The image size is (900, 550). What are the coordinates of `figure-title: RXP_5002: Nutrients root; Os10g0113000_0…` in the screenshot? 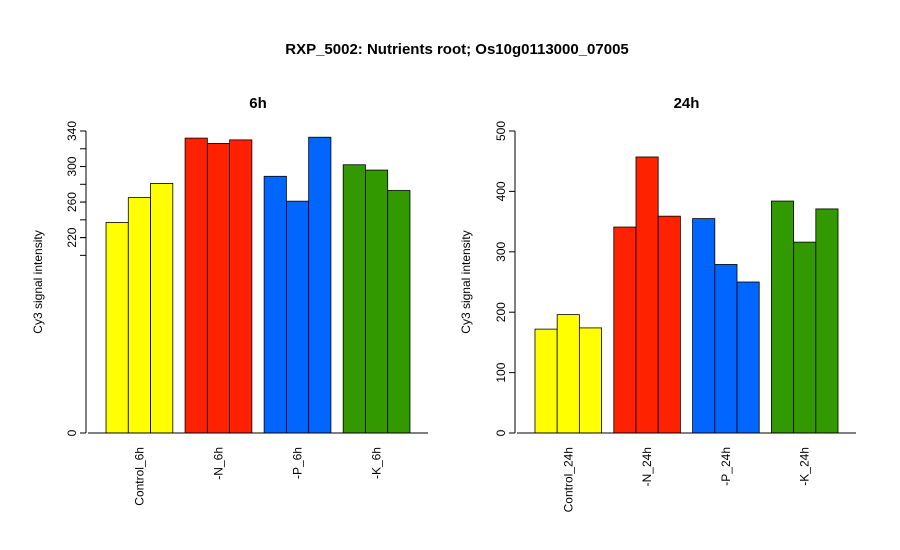 It's located at (457, 49).